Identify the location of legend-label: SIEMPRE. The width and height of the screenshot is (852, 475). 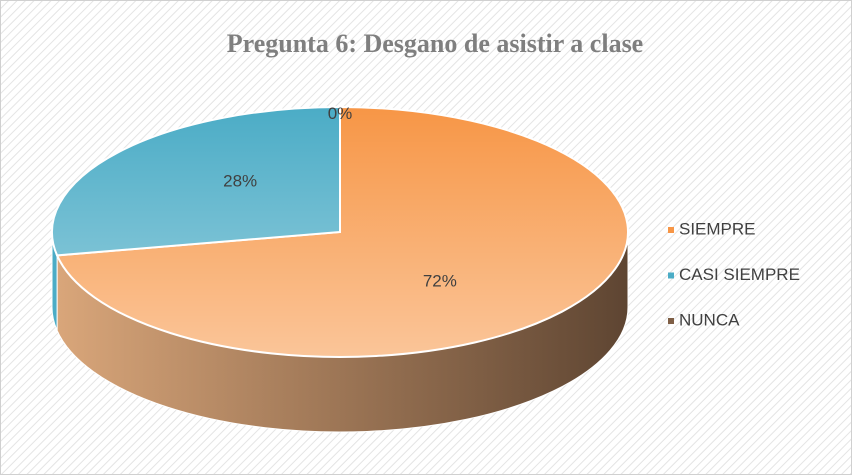
(717, 228).